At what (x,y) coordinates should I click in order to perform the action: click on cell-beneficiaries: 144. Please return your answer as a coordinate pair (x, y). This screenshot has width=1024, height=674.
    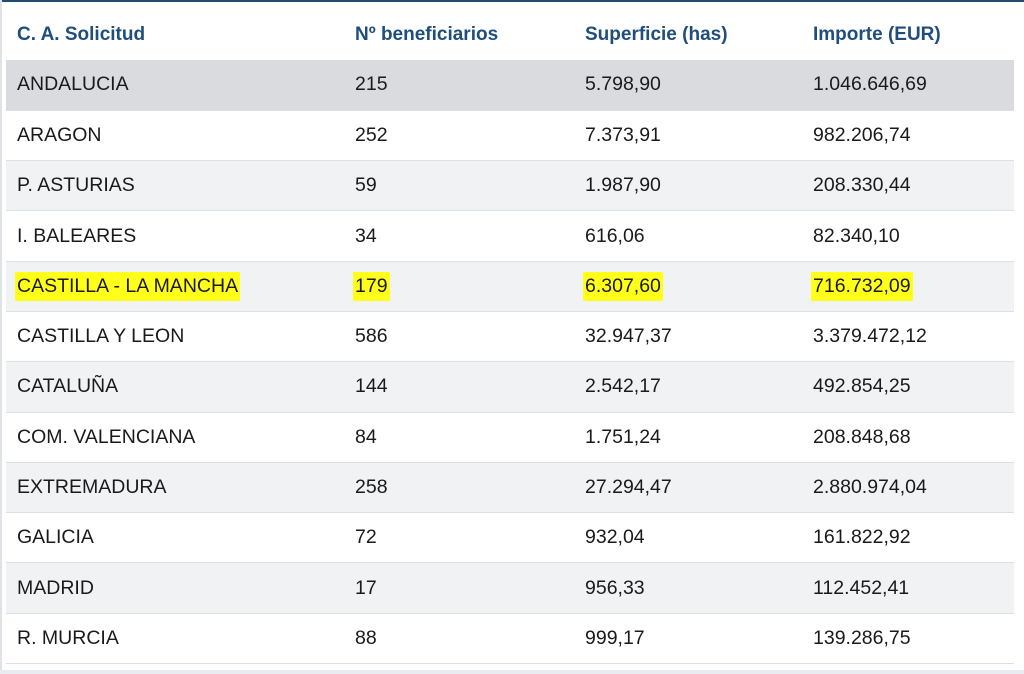
    Looking at the image, I should click on (459, 387).